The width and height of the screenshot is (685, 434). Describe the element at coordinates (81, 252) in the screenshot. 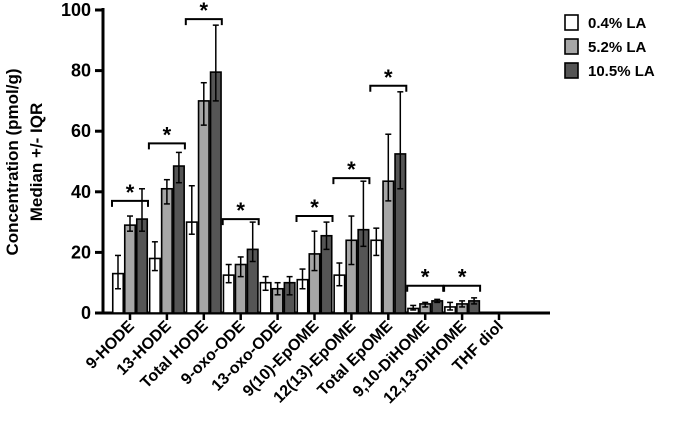

I see `y-tick-label: 20` at that location.